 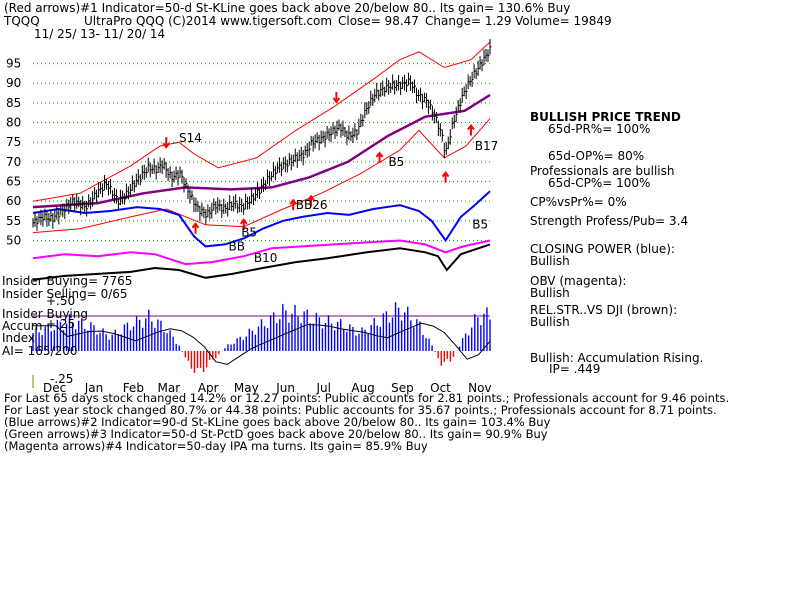 I want to click on accum-title: Bullish: Accumulation Rising., so click(x=616, y=358).